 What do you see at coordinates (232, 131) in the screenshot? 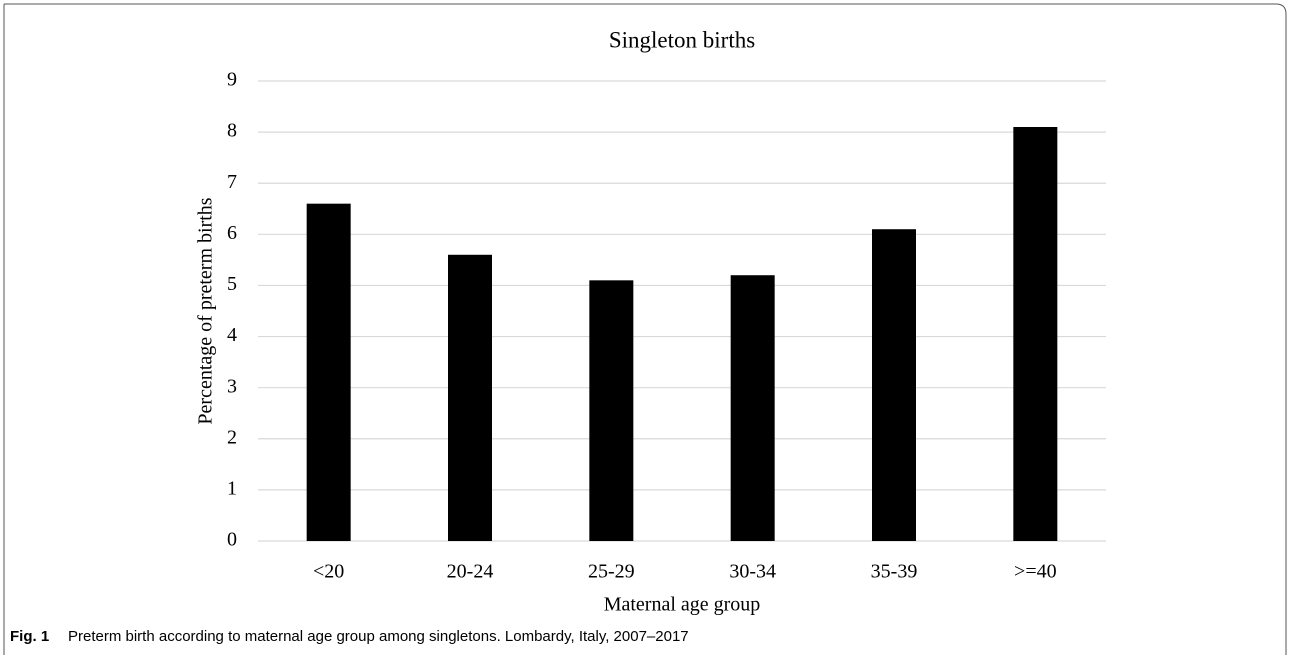
I see `y-tick-label: 8` at bounding box center [232, 131].